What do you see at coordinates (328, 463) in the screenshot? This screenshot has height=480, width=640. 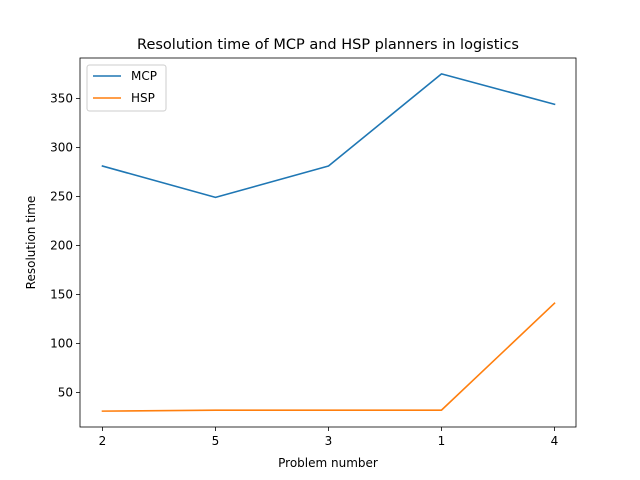 I see `x-axis-label: Problem number` at bounding box center [328, 463].